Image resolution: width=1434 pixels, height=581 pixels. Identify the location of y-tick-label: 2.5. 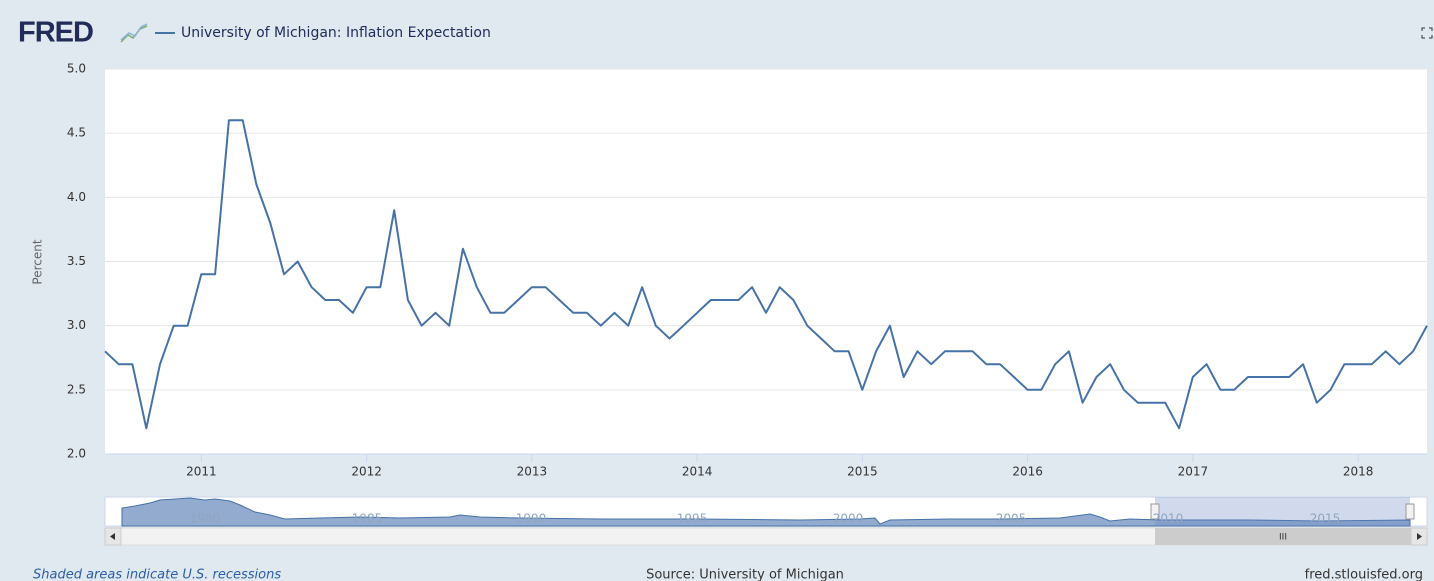
(76, 389).